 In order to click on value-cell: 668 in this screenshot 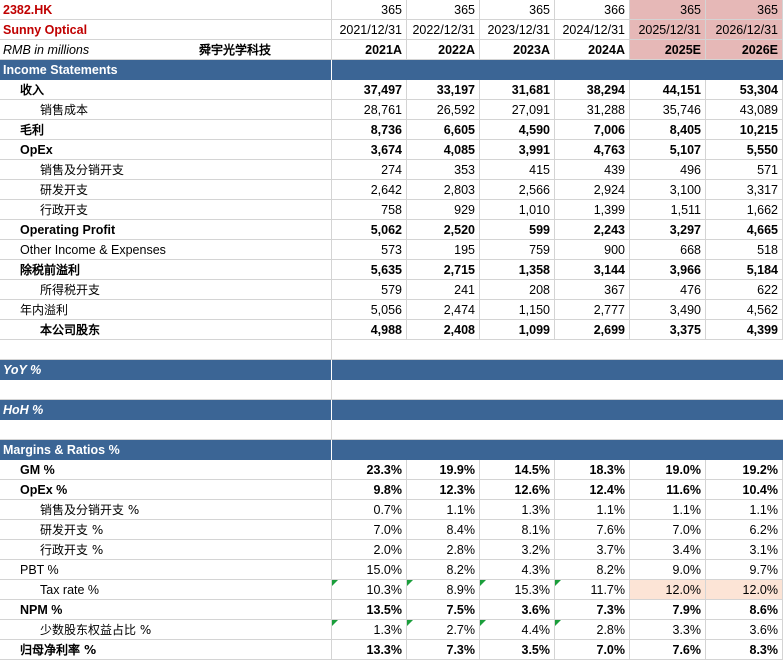, I will do `click(668, 250)`.